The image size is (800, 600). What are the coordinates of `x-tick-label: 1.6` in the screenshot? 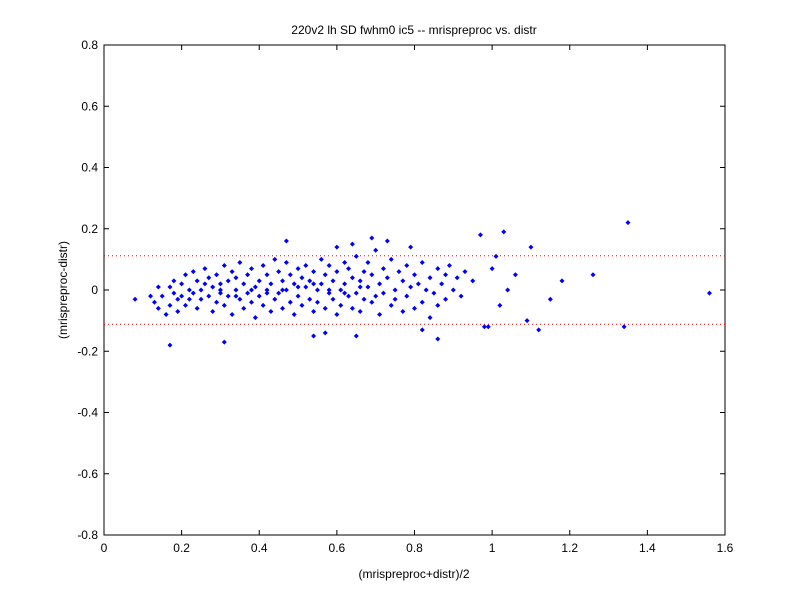 It's located at (725, 548).